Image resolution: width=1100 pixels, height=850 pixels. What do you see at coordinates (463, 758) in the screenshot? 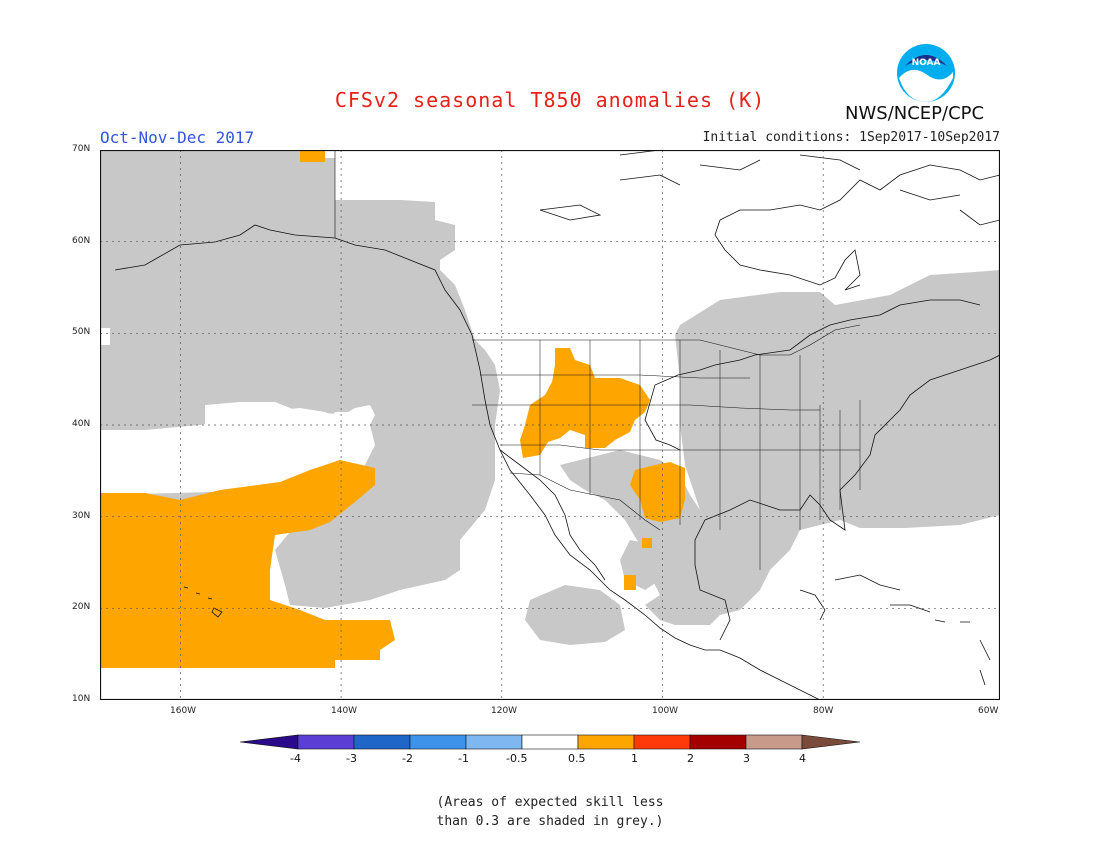
I see `legend-label: -1` at bounding box center [463, 758].